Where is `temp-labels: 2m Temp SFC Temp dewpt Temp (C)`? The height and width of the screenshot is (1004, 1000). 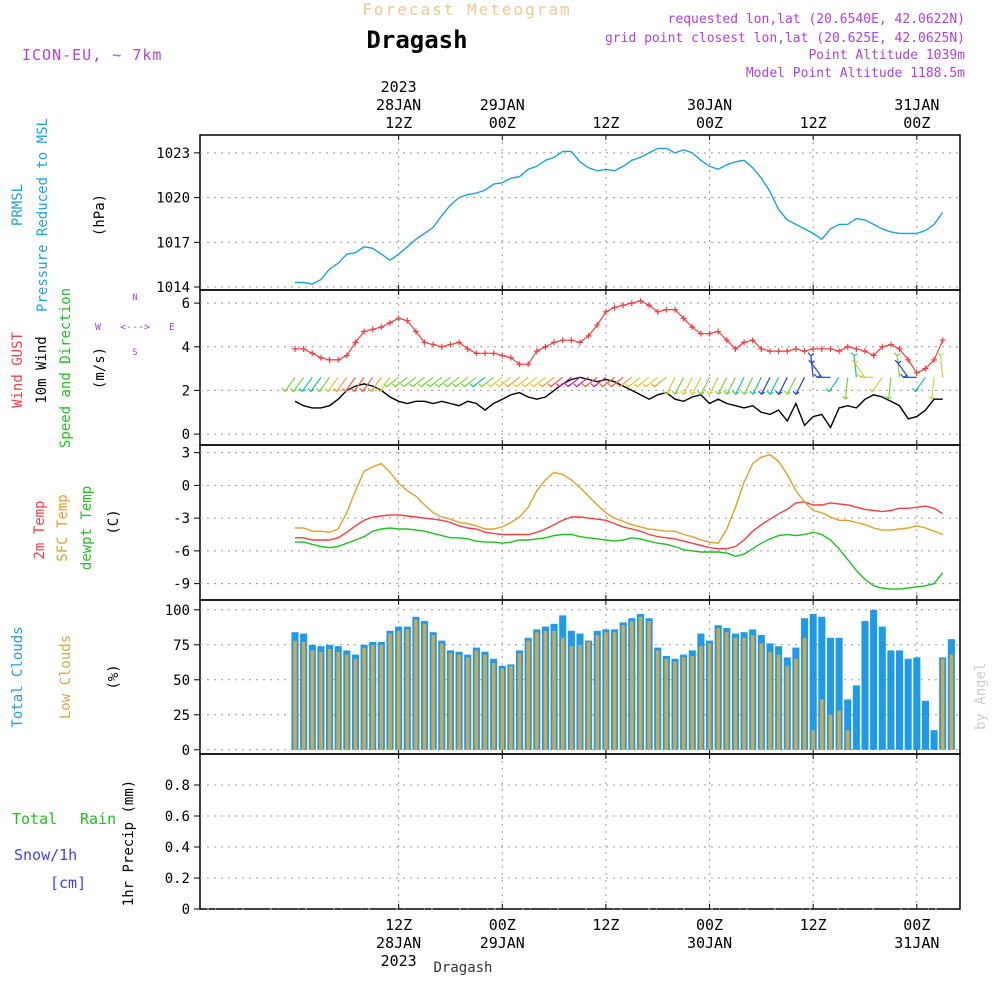 temp-labels: 2m Temp SFC Temp dewpt Temp (C) is located at coordinates (77, 528).